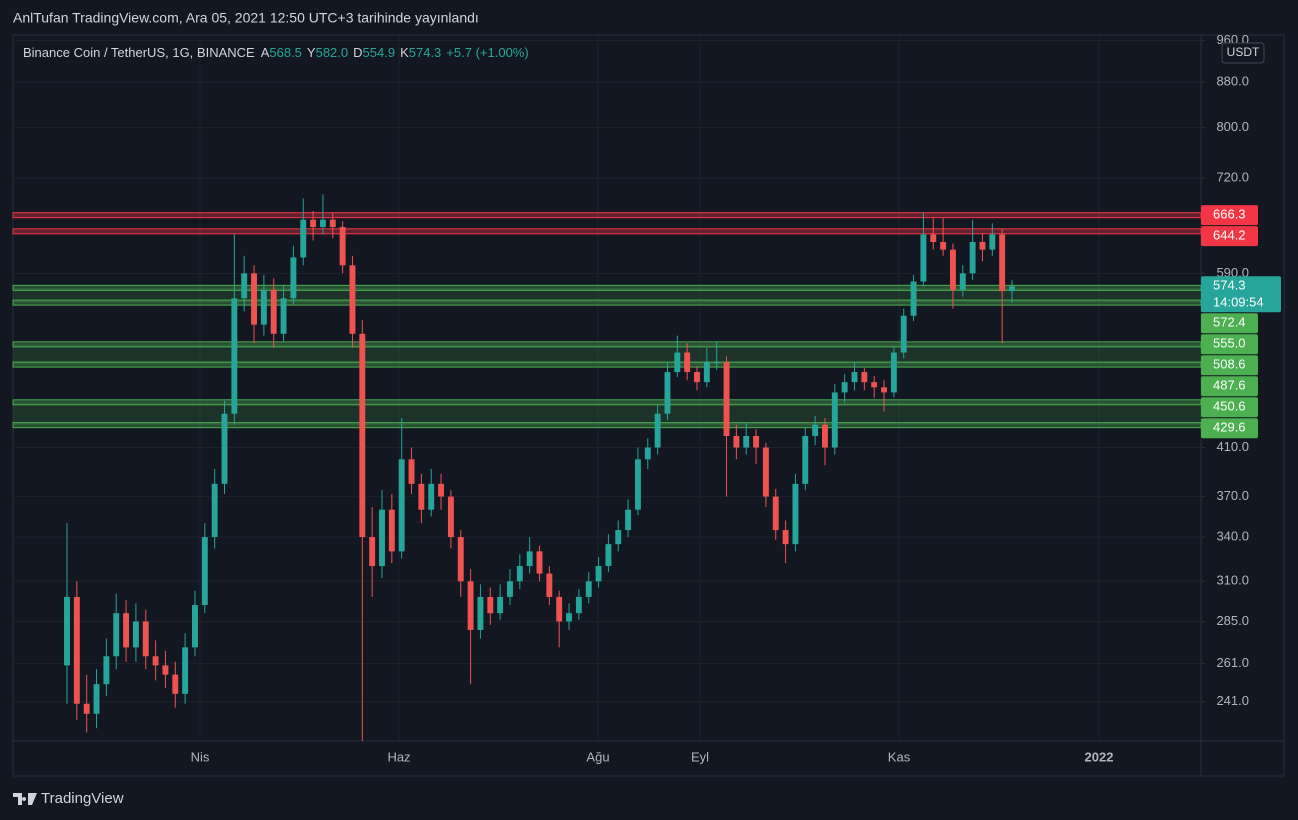 This screenshot has height=820, width=1298. Describe the element at coordinates (1232, 126) in the screenshot. I see `y-tick-label: 800.0` at that location.